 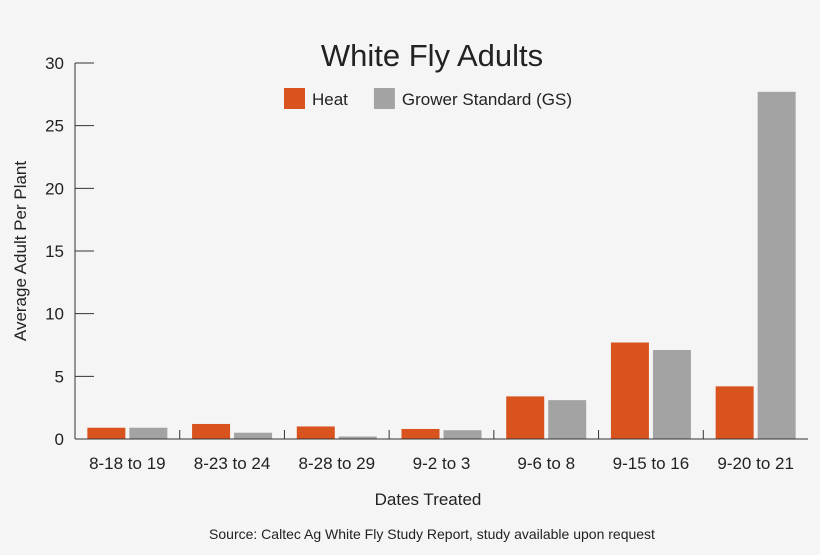 I want to click on x-axis-label: Dates Treated, so click(x=428, y=499).